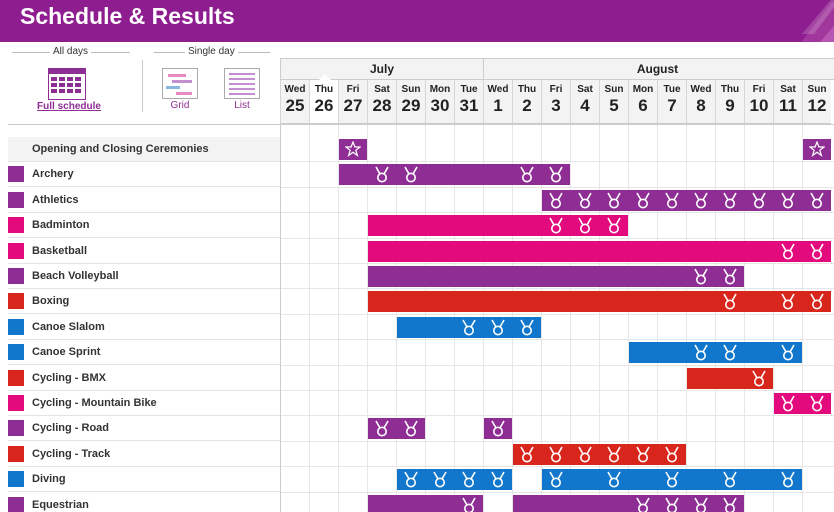  What do you see at coordinates (584, 102) in the screenshot?
I see `date-column-header: Sat 4` at bounding box center [584, 102].